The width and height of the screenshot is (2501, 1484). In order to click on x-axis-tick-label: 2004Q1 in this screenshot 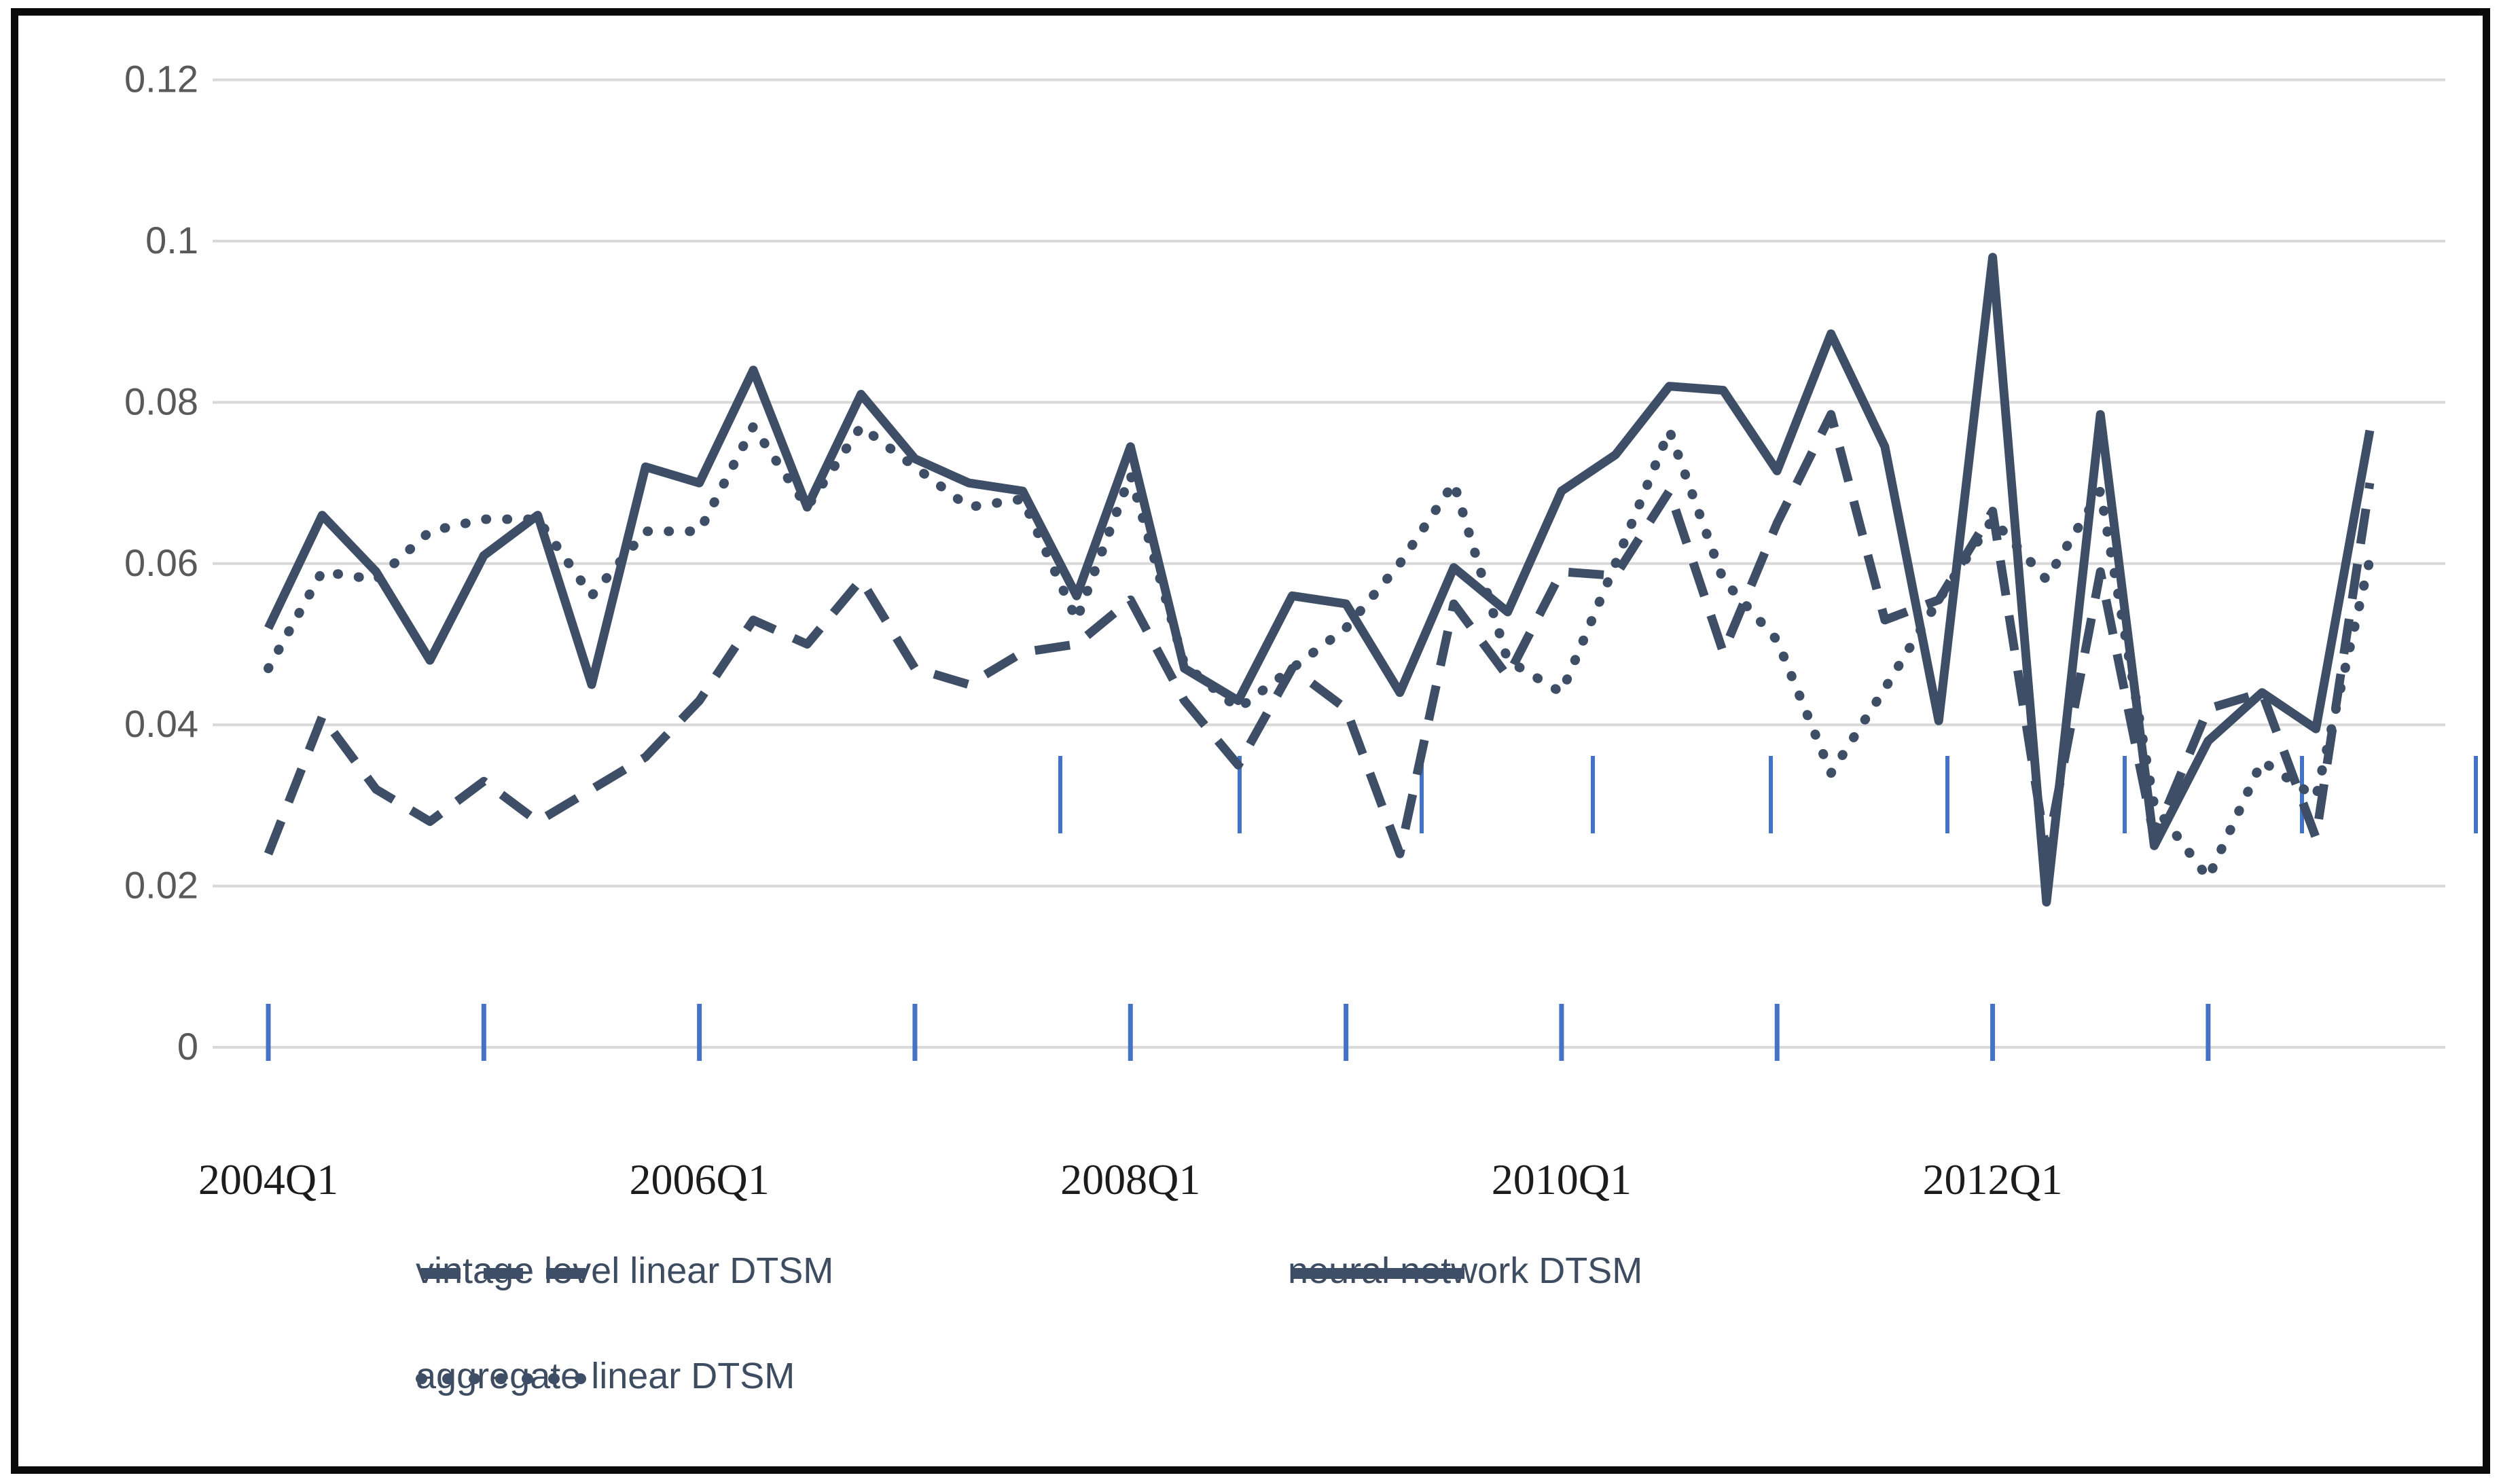, I will do `click(268, 1179)`.